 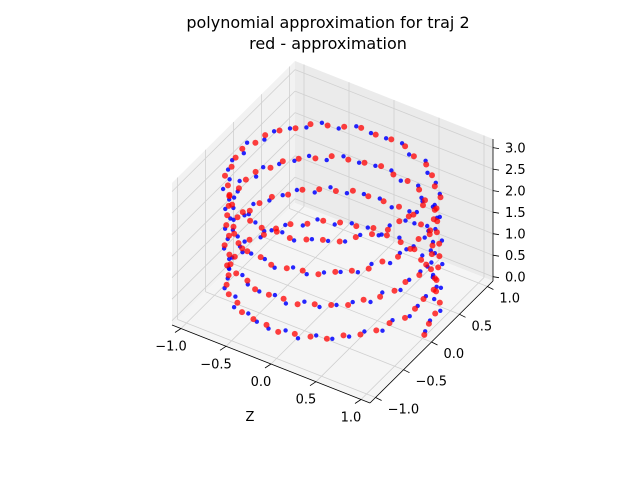 I want to click on chart-title: polynomial approximation for traj 2, so click(x=327, y=22).